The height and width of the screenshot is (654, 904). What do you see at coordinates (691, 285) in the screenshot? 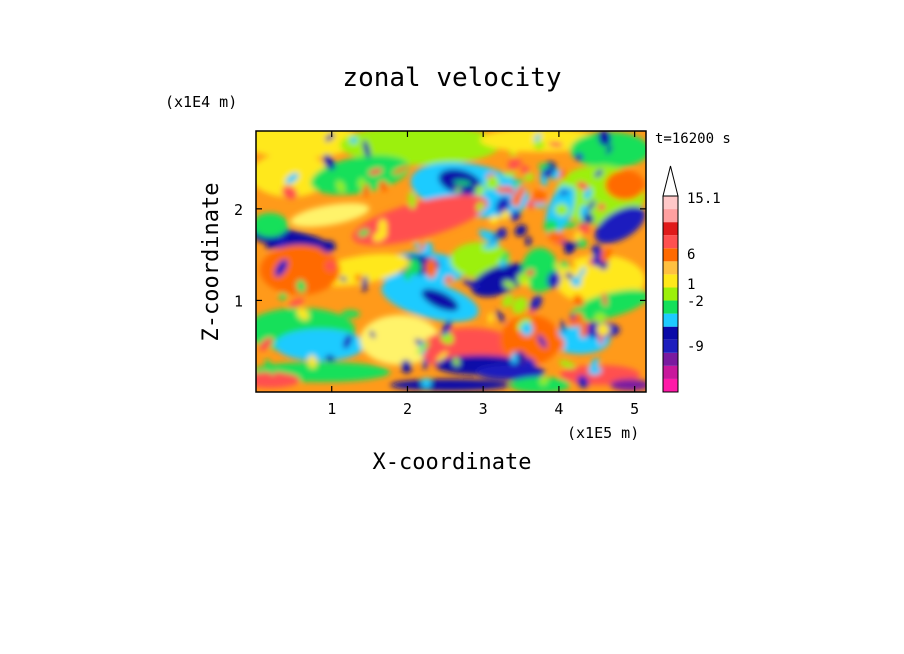
I see `colorbar-tick-label: 1` at bounding box center [691, 285].